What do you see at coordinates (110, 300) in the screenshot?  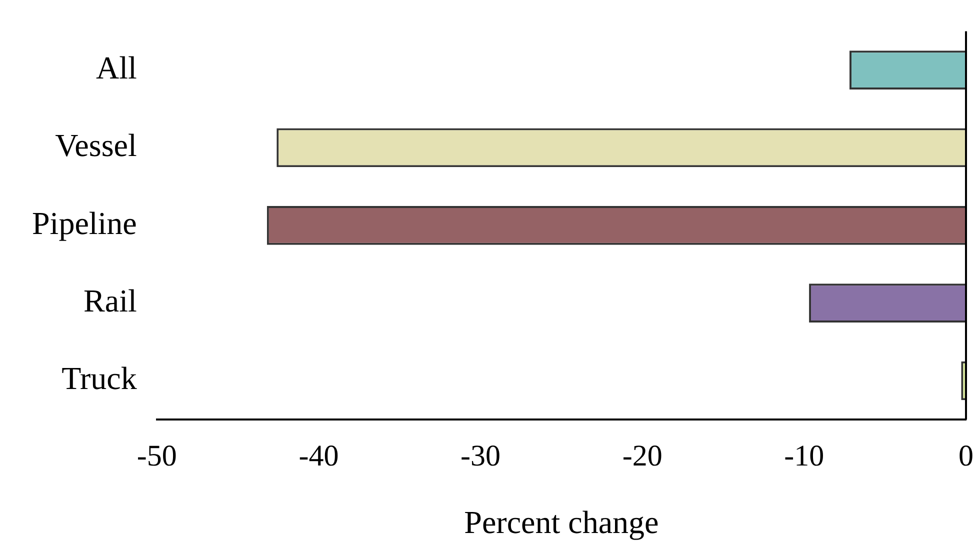 I see `y-tick-label: Rail` at bounding box center [110, 300].